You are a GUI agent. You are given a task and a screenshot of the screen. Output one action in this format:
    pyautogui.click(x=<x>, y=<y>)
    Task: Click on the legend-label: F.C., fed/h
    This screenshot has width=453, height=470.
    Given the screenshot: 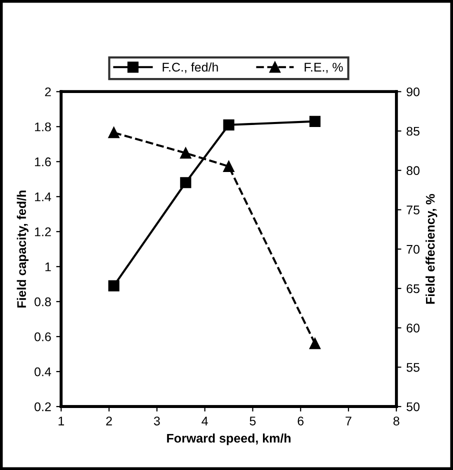 What is the action you would take?
    pyautogui.click(x=190, y=68)
    